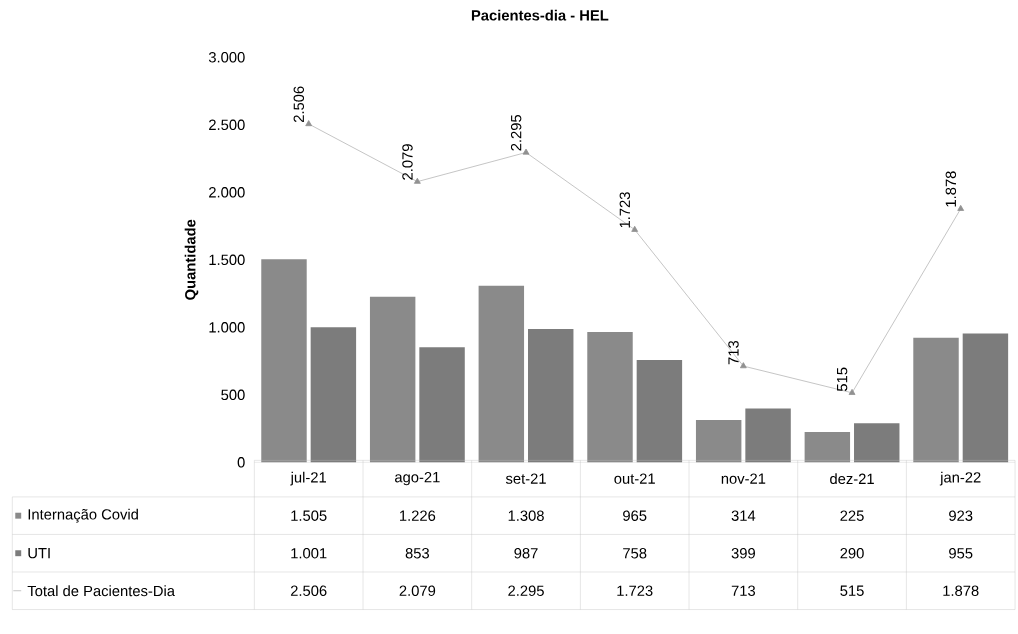 The height and width of the screenshot is (634, 1018). What do you see at coordinates (233, 394) in the screenshot?
I see `y-tick-label: 500` at bounding box center [233, 394].